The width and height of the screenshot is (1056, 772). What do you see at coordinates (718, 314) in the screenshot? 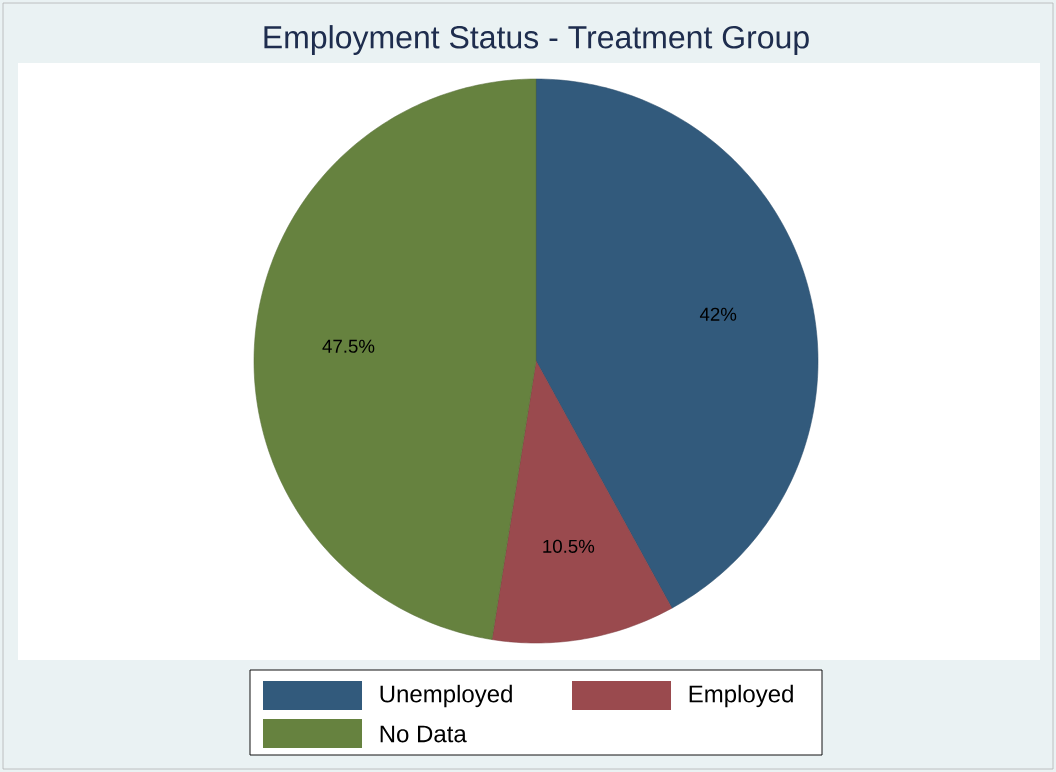
I see `data-label: 42%` at bounding box center [718, 314].